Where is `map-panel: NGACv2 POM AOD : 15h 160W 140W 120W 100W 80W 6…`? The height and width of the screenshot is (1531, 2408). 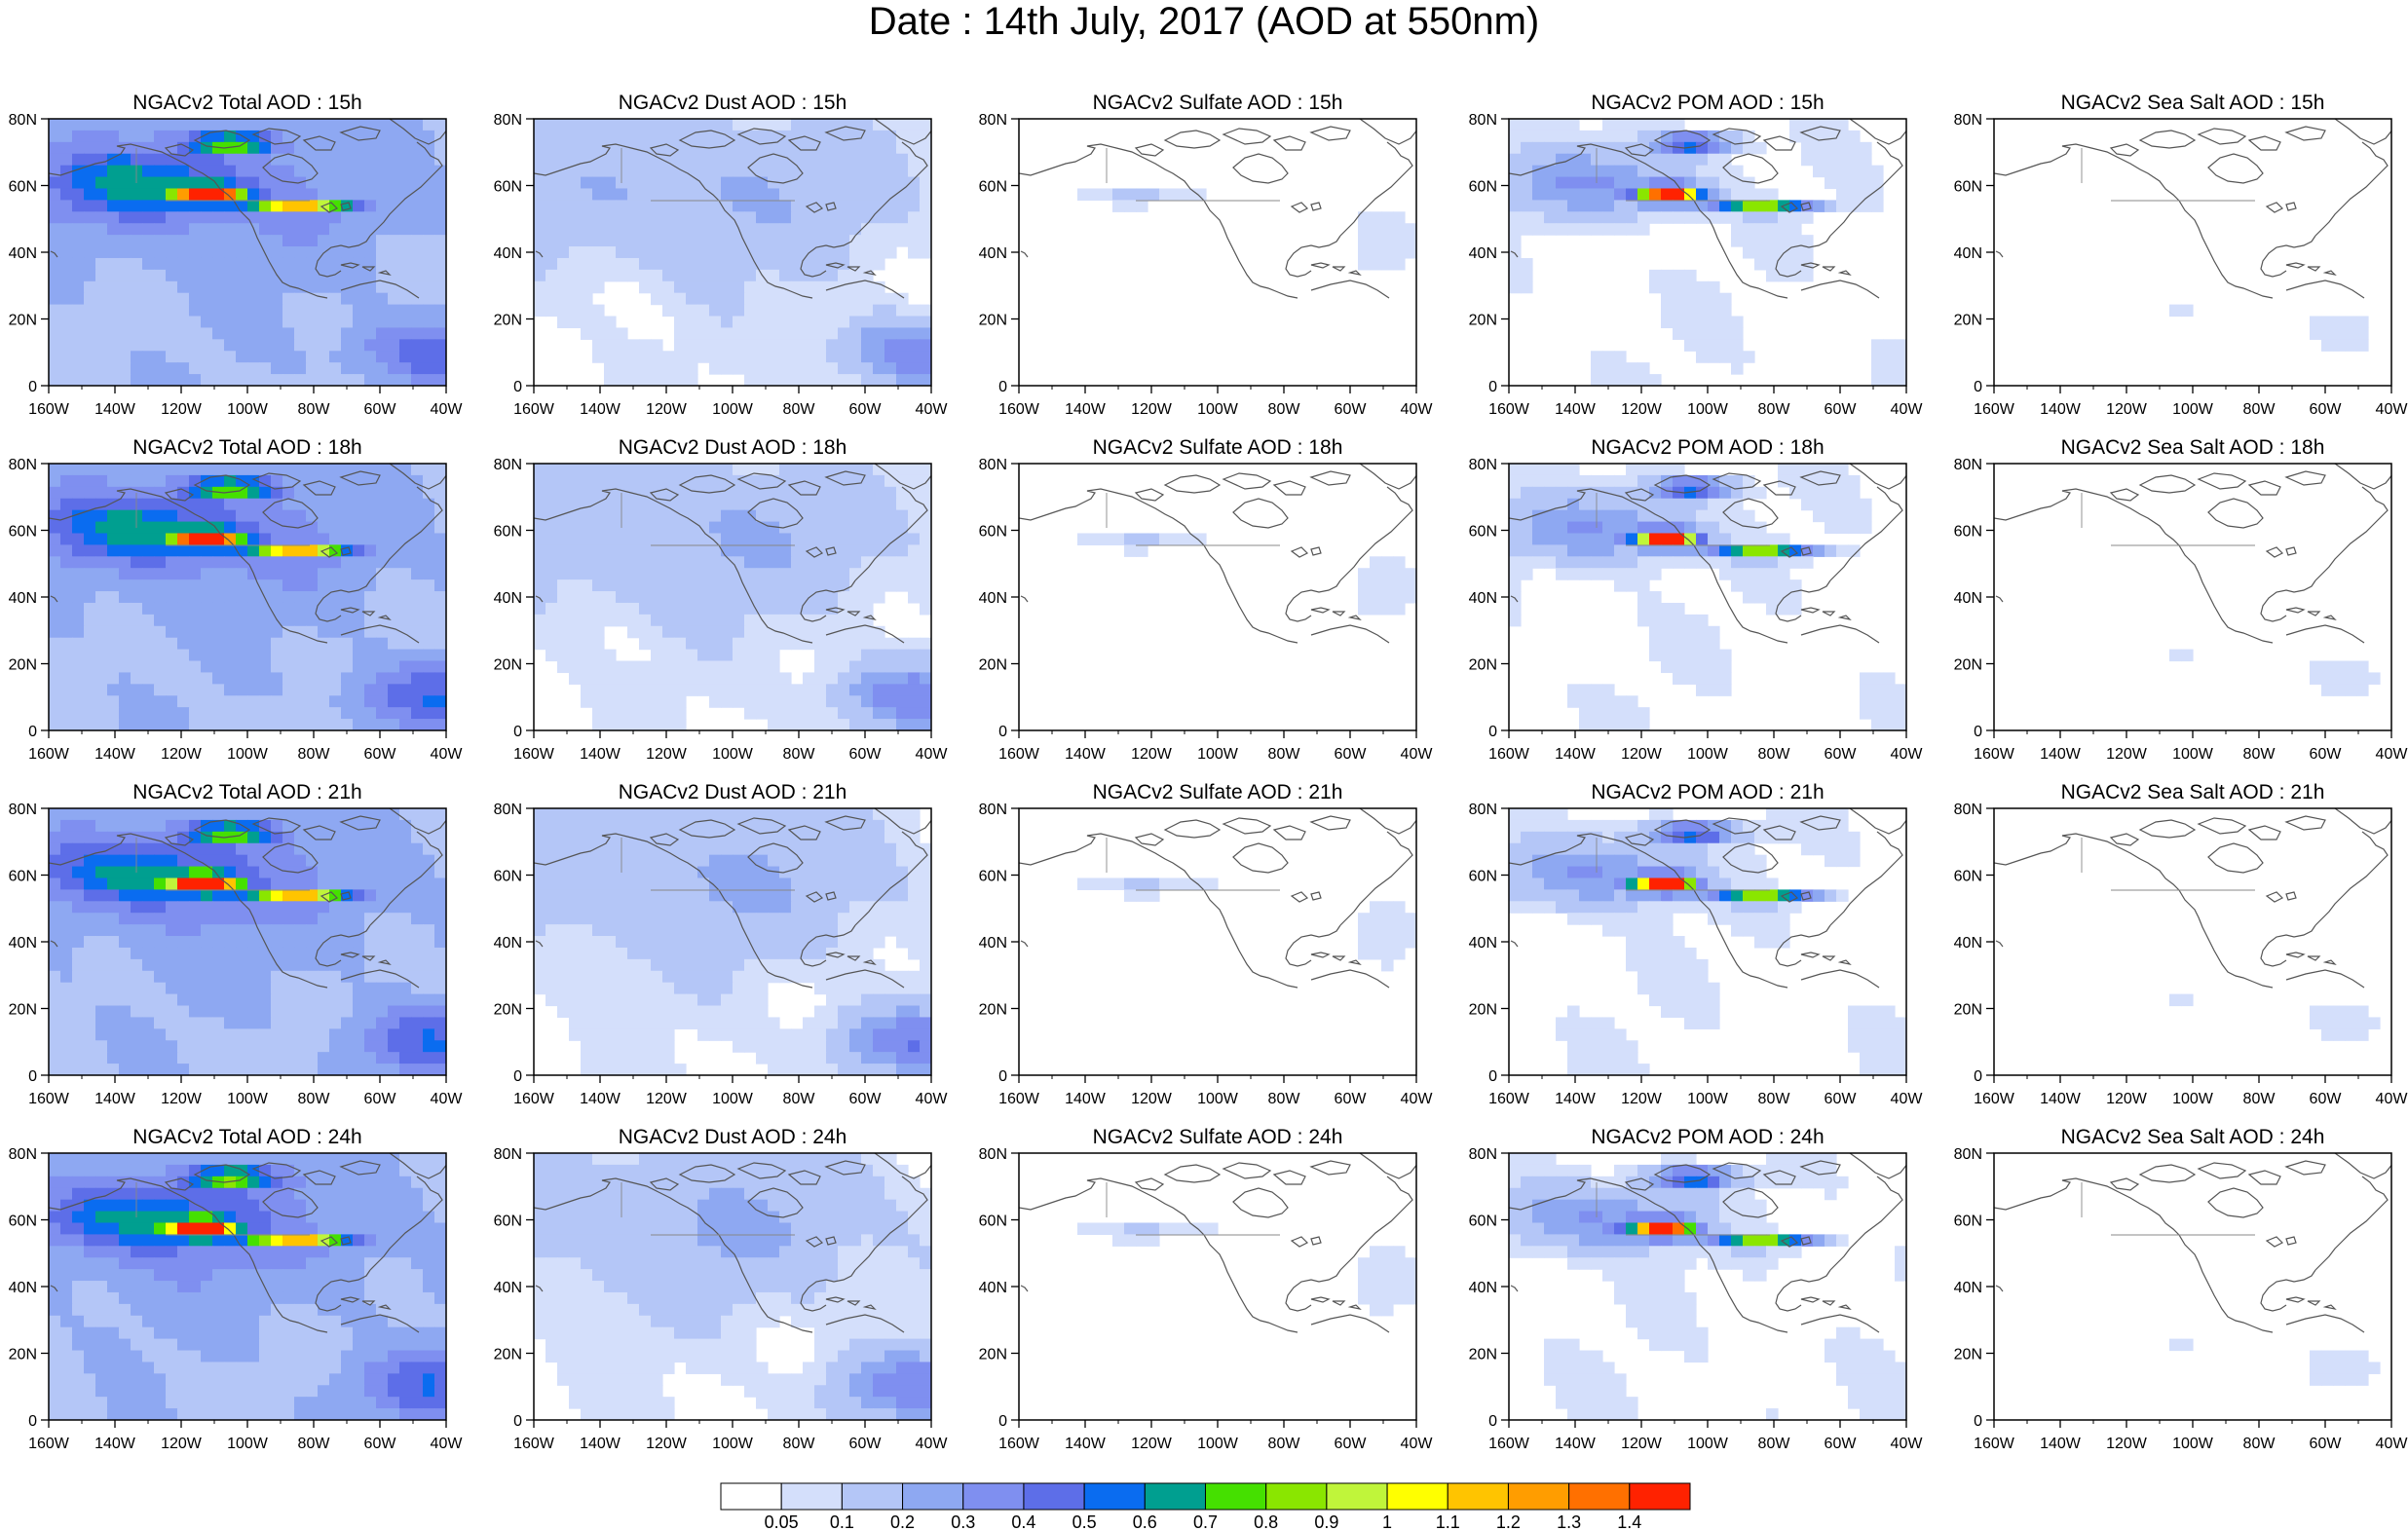
map-panel: NGACv2 POM AOD : 15h 160W 140W 120W 100W 80W 6… is located at coordinates (1696, 255).